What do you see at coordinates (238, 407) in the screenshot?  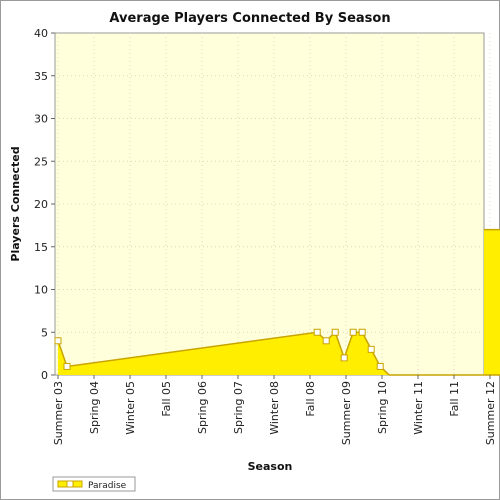 I see `x-tick-label: Spring 07` at bounding box center [238, 407].